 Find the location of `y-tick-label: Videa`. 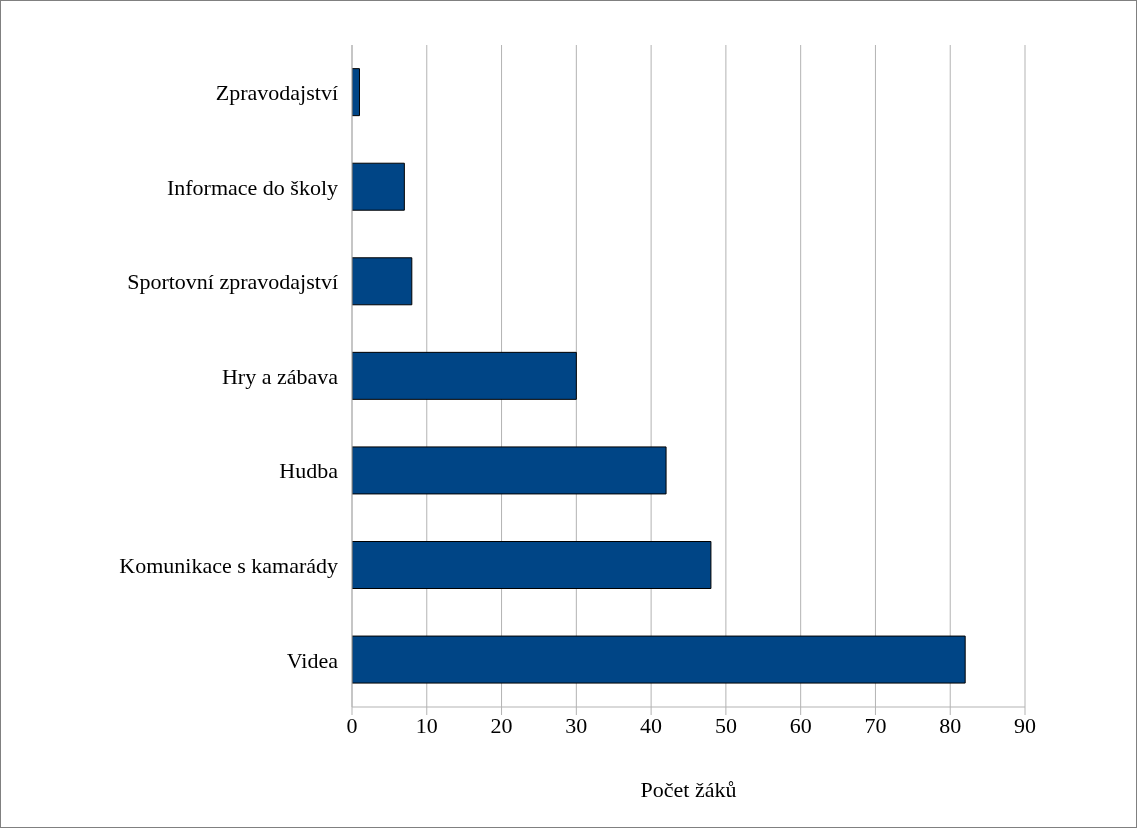

y-tick-label: Videa is located at coordinates (312, 660).